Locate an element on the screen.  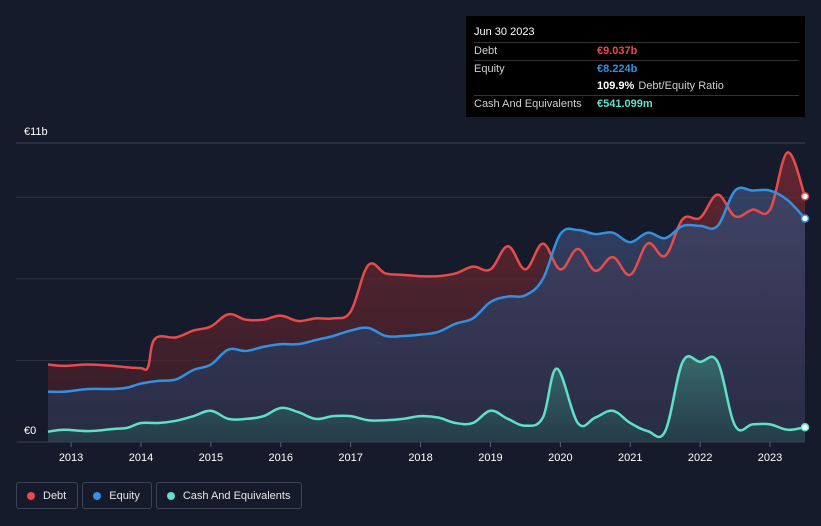
x-tick-label: 2023 is located at coordinates (770, 458).